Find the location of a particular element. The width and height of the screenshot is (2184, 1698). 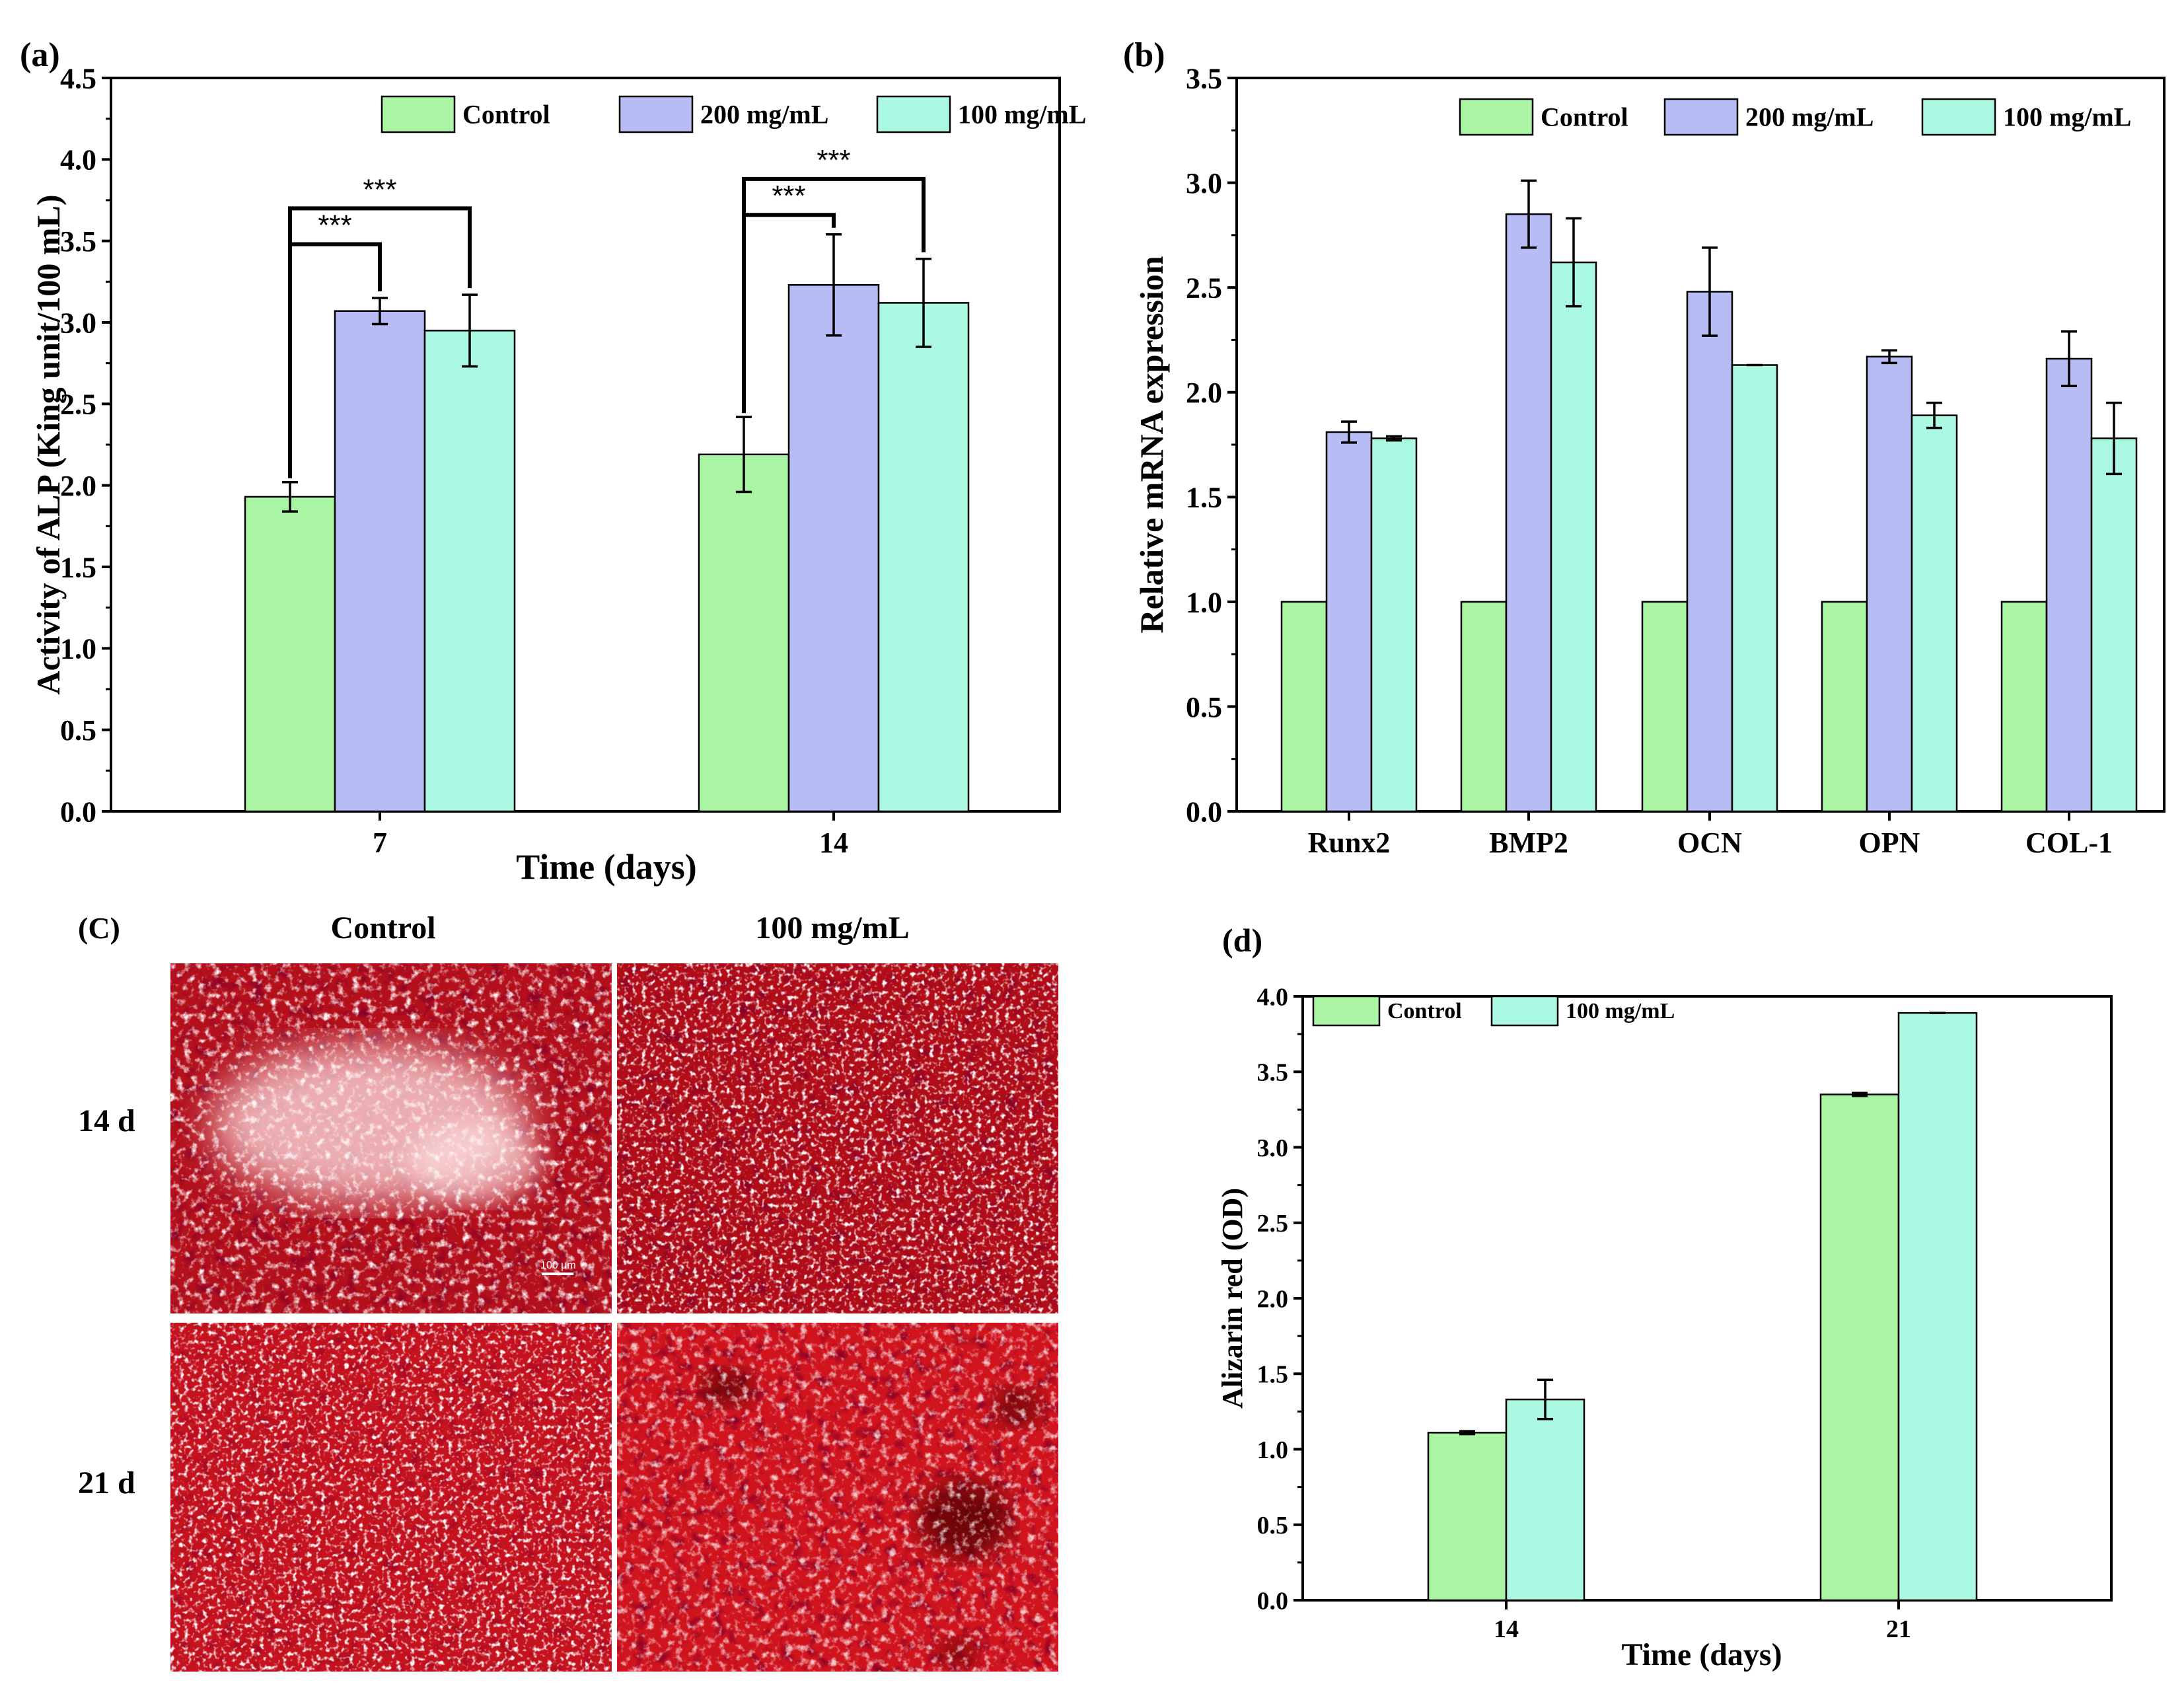

y-axis-label: Relative mRNA expression is located at coordinates (1151, 445).